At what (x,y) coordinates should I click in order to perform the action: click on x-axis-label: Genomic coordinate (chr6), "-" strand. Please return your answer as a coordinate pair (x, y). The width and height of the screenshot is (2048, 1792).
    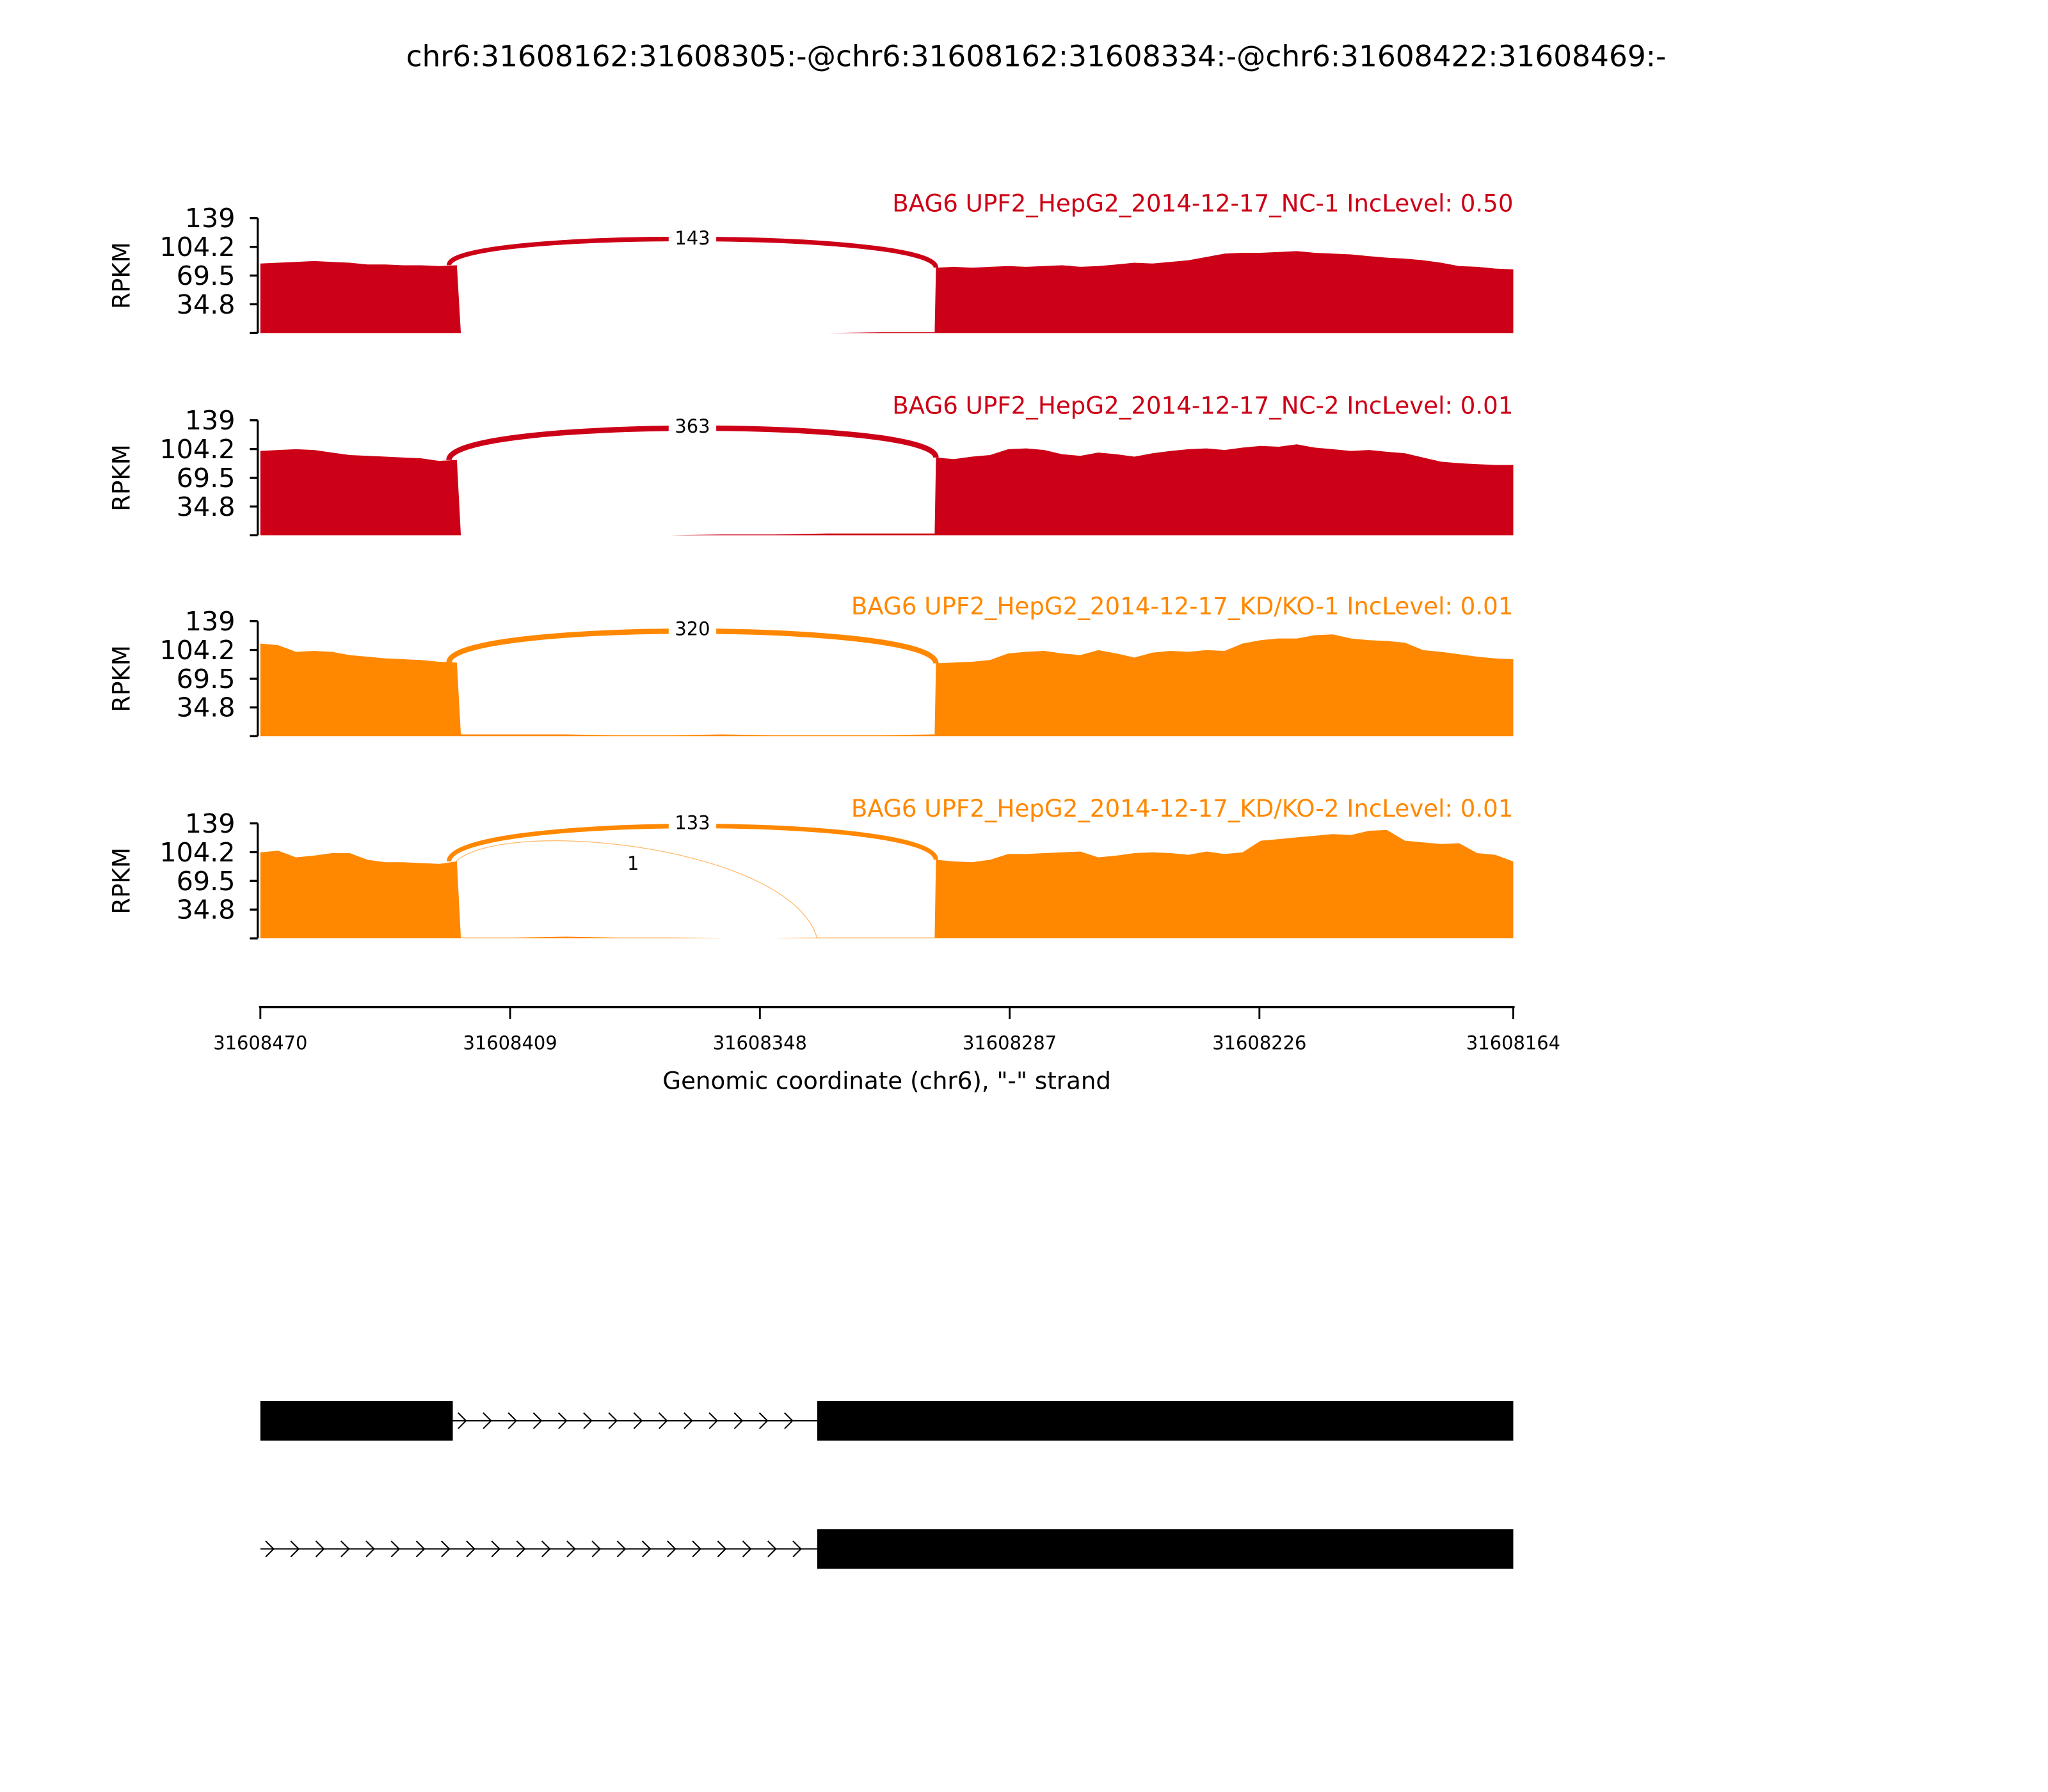
    Looking at the image, I should click on (886, 1081).